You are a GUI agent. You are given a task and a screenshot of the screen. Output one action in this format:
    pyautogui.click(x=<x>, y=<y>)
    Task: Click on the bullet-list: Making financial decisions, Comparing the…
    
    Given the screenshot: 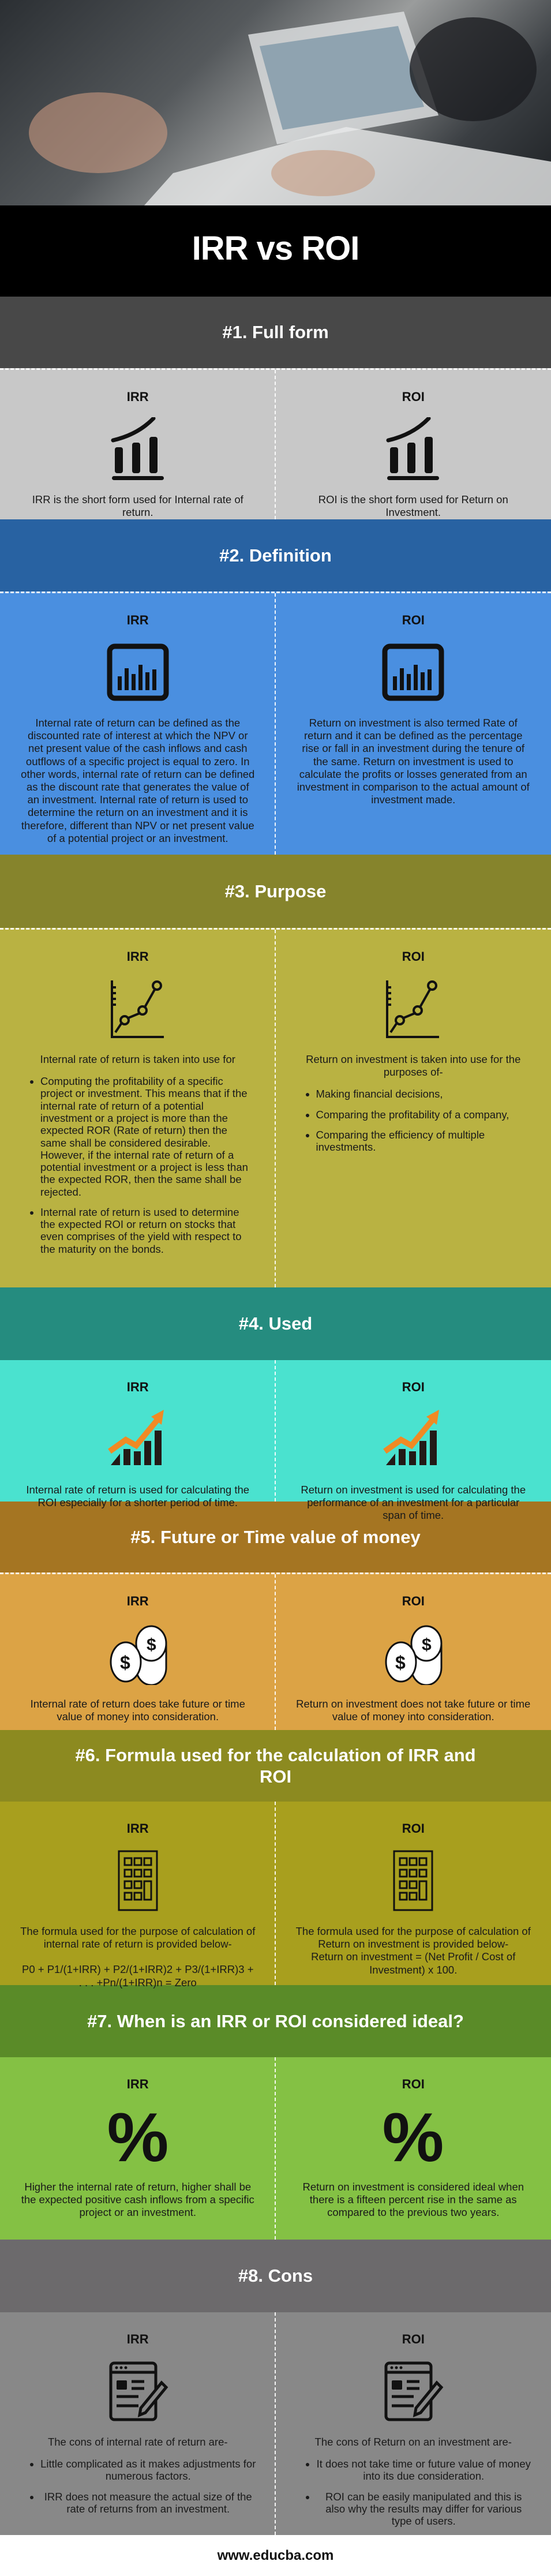 What is the action you would take?
    pyautogui.click(x=414, y=1124)
    